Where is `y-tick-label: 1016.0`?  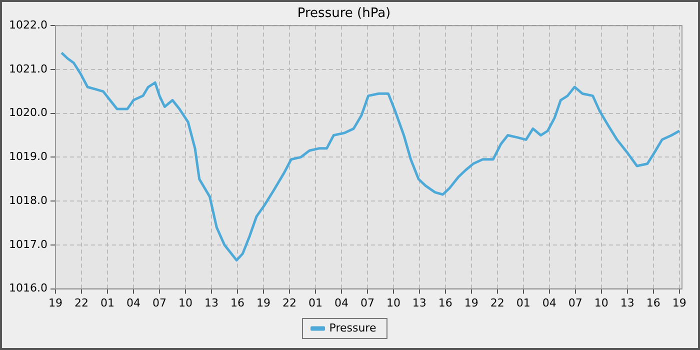
y-tick-label: 1016.0 is located at coordinates (28, 288).